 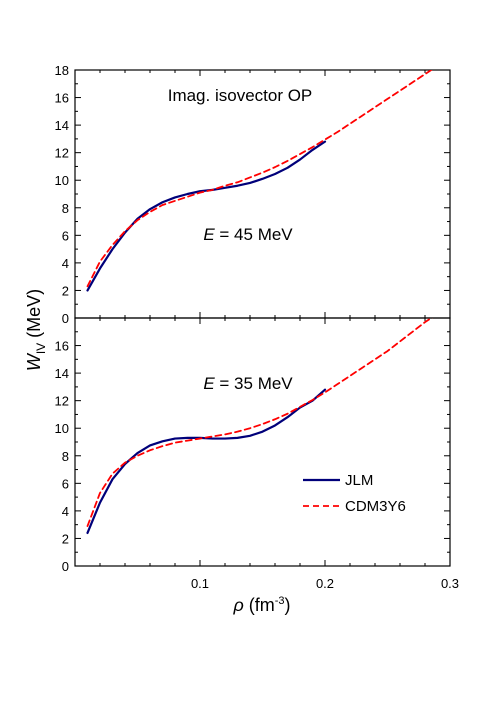 What do you see at coordinates (254, 383) in the screenshot?
I see `energy-value: = 35 MeV` at bounding box center [254, 383].